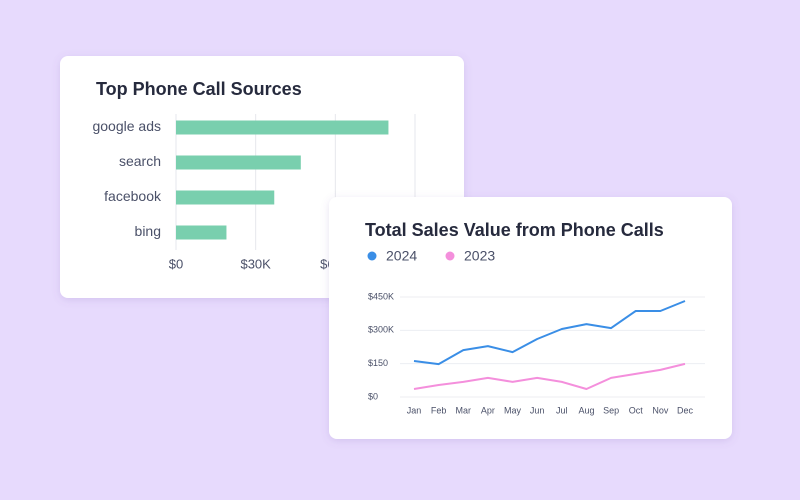  Describe the element at coordinates (685, 410) in the screenshot. I see `x-tick-label: Dec` at that location.